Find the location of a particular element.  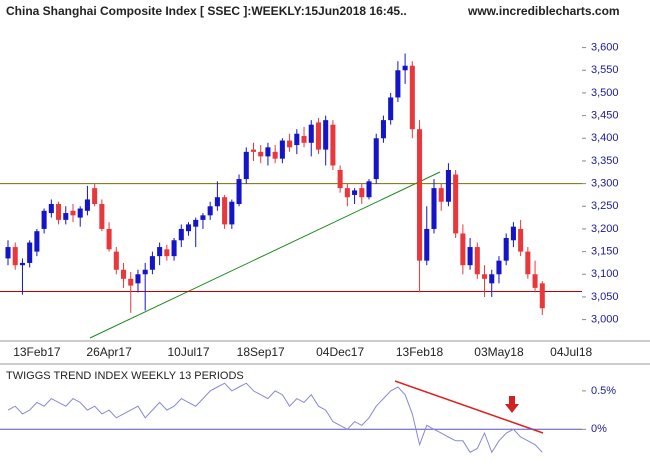

y-tick-label: 3,300 is located at coordinates (605, 184).